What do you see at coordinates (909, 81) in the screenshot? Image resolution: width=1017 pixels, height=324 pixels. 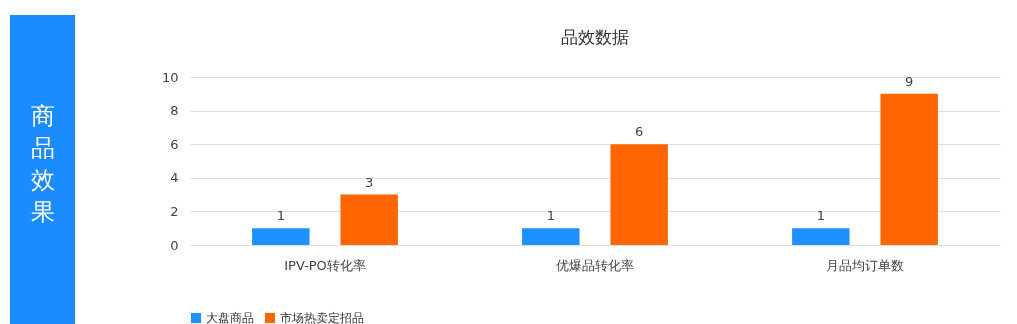 I see `data-label: 9` at bounding box center [909, 81].